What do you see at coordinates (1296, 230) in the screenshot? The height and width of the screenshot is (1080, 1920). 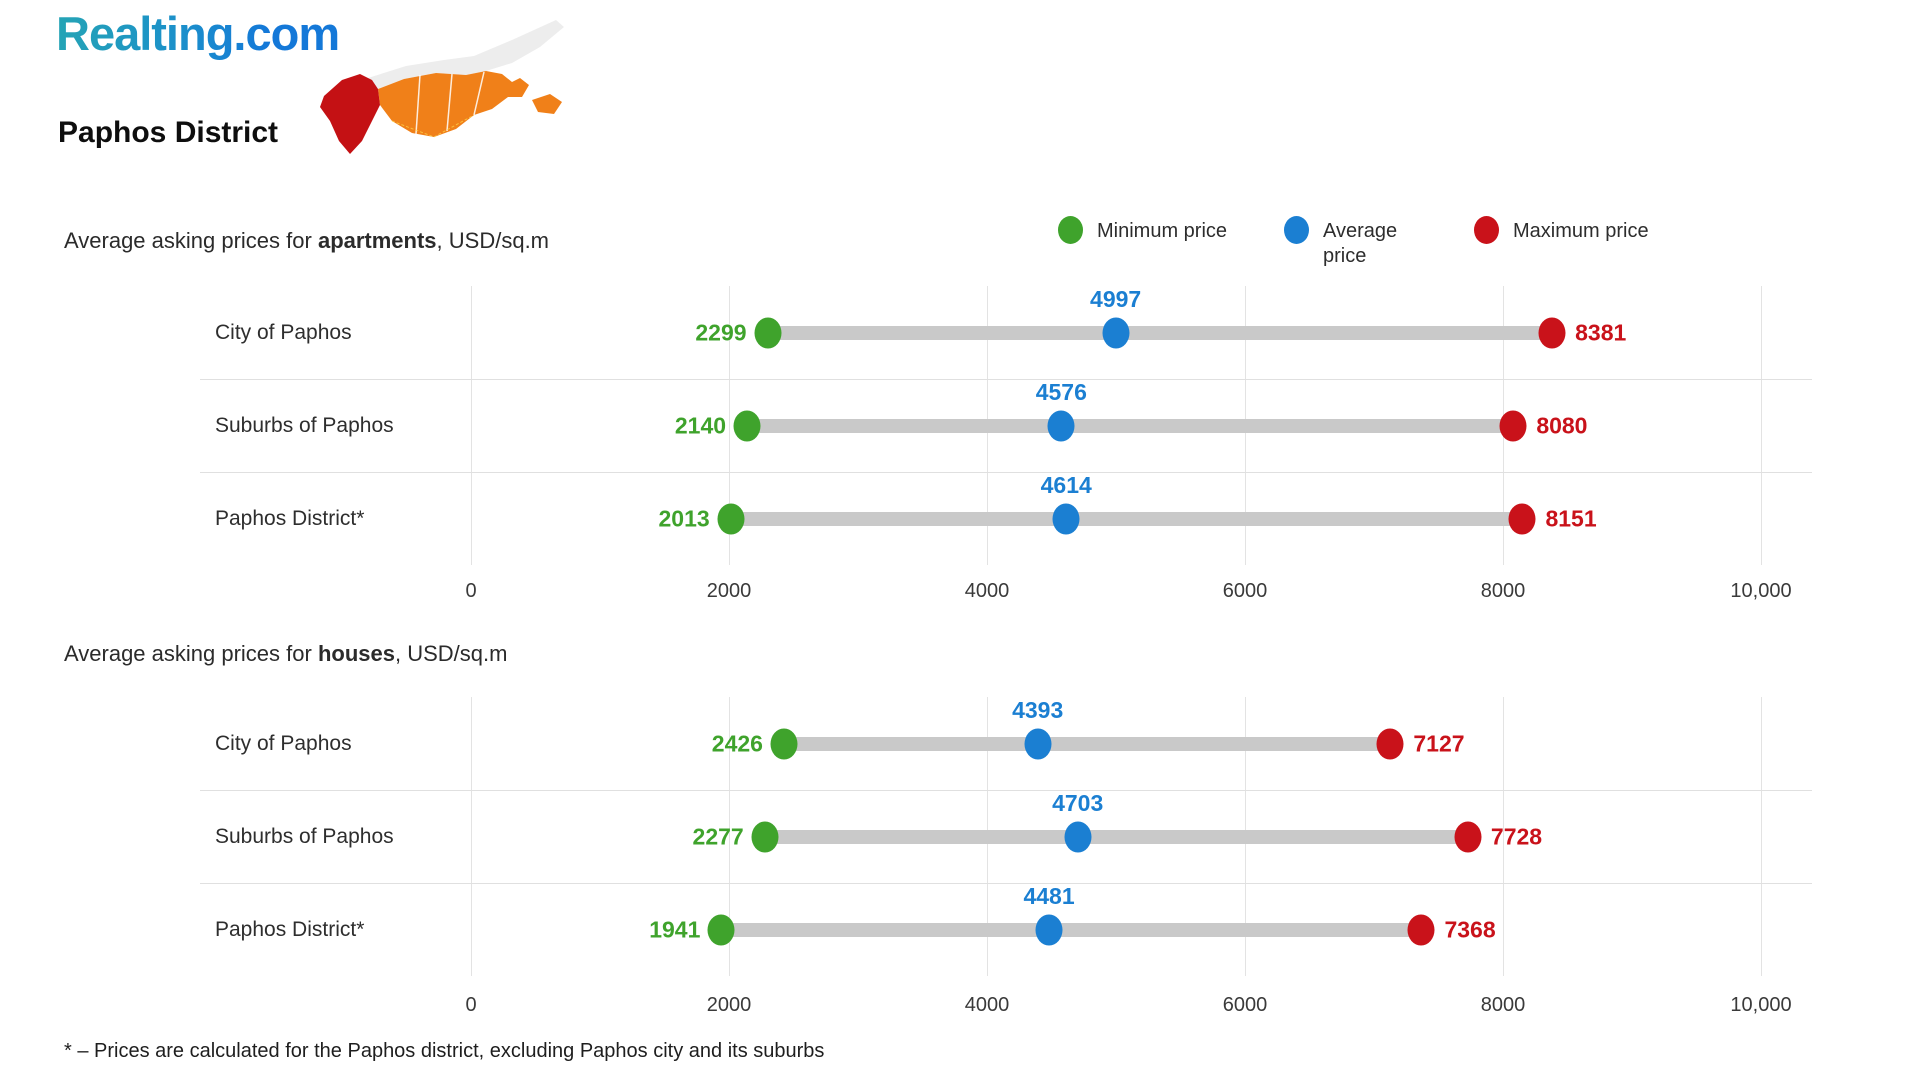 I see `average-price-dot-icon` at bounding box center [1296, 230].